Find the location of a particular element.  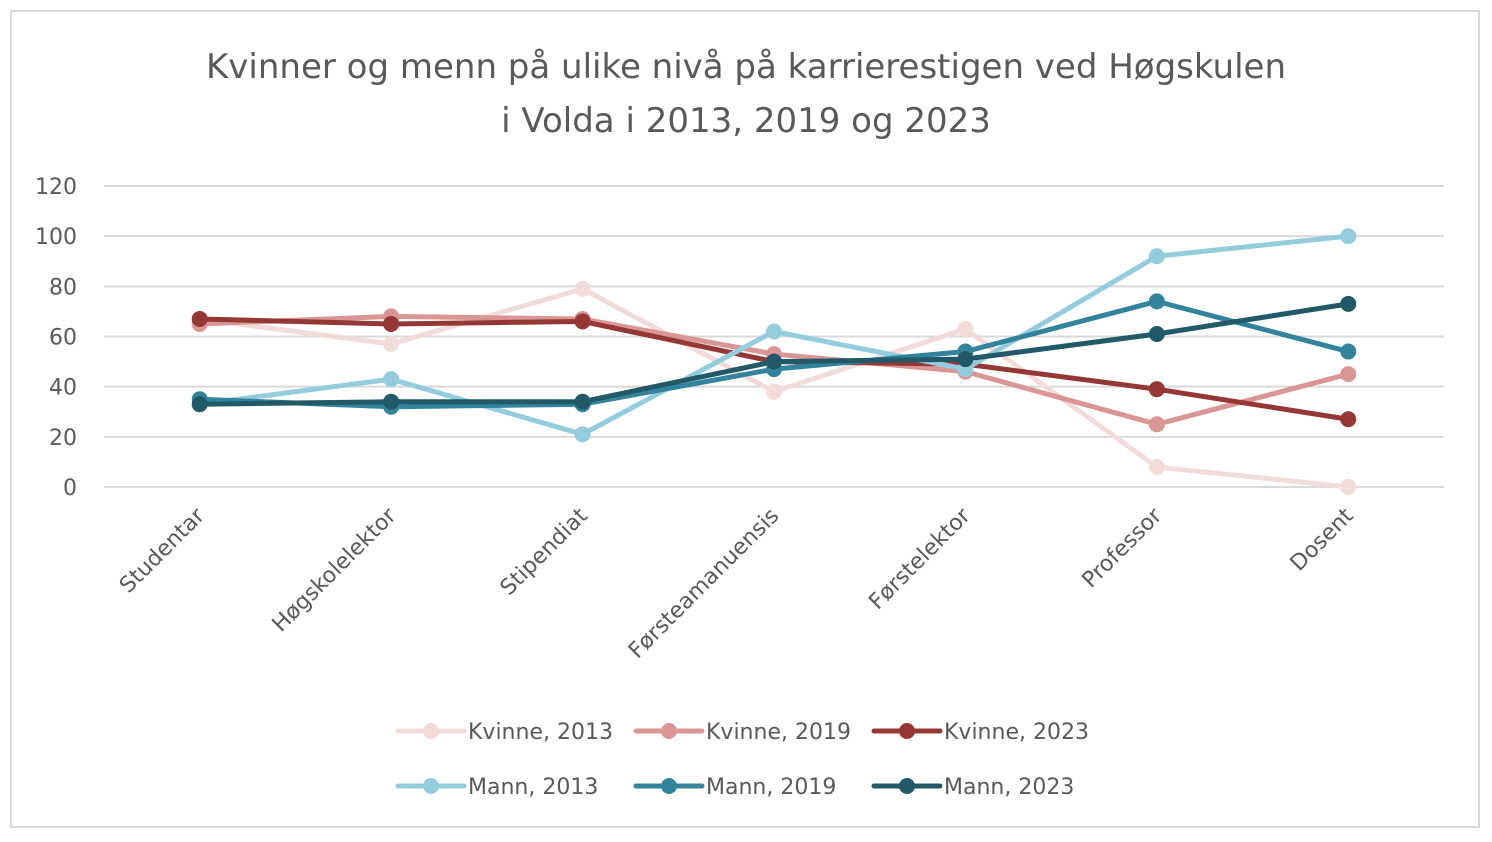

x-tick-label: Professor is located at coordinates (1123, 548).